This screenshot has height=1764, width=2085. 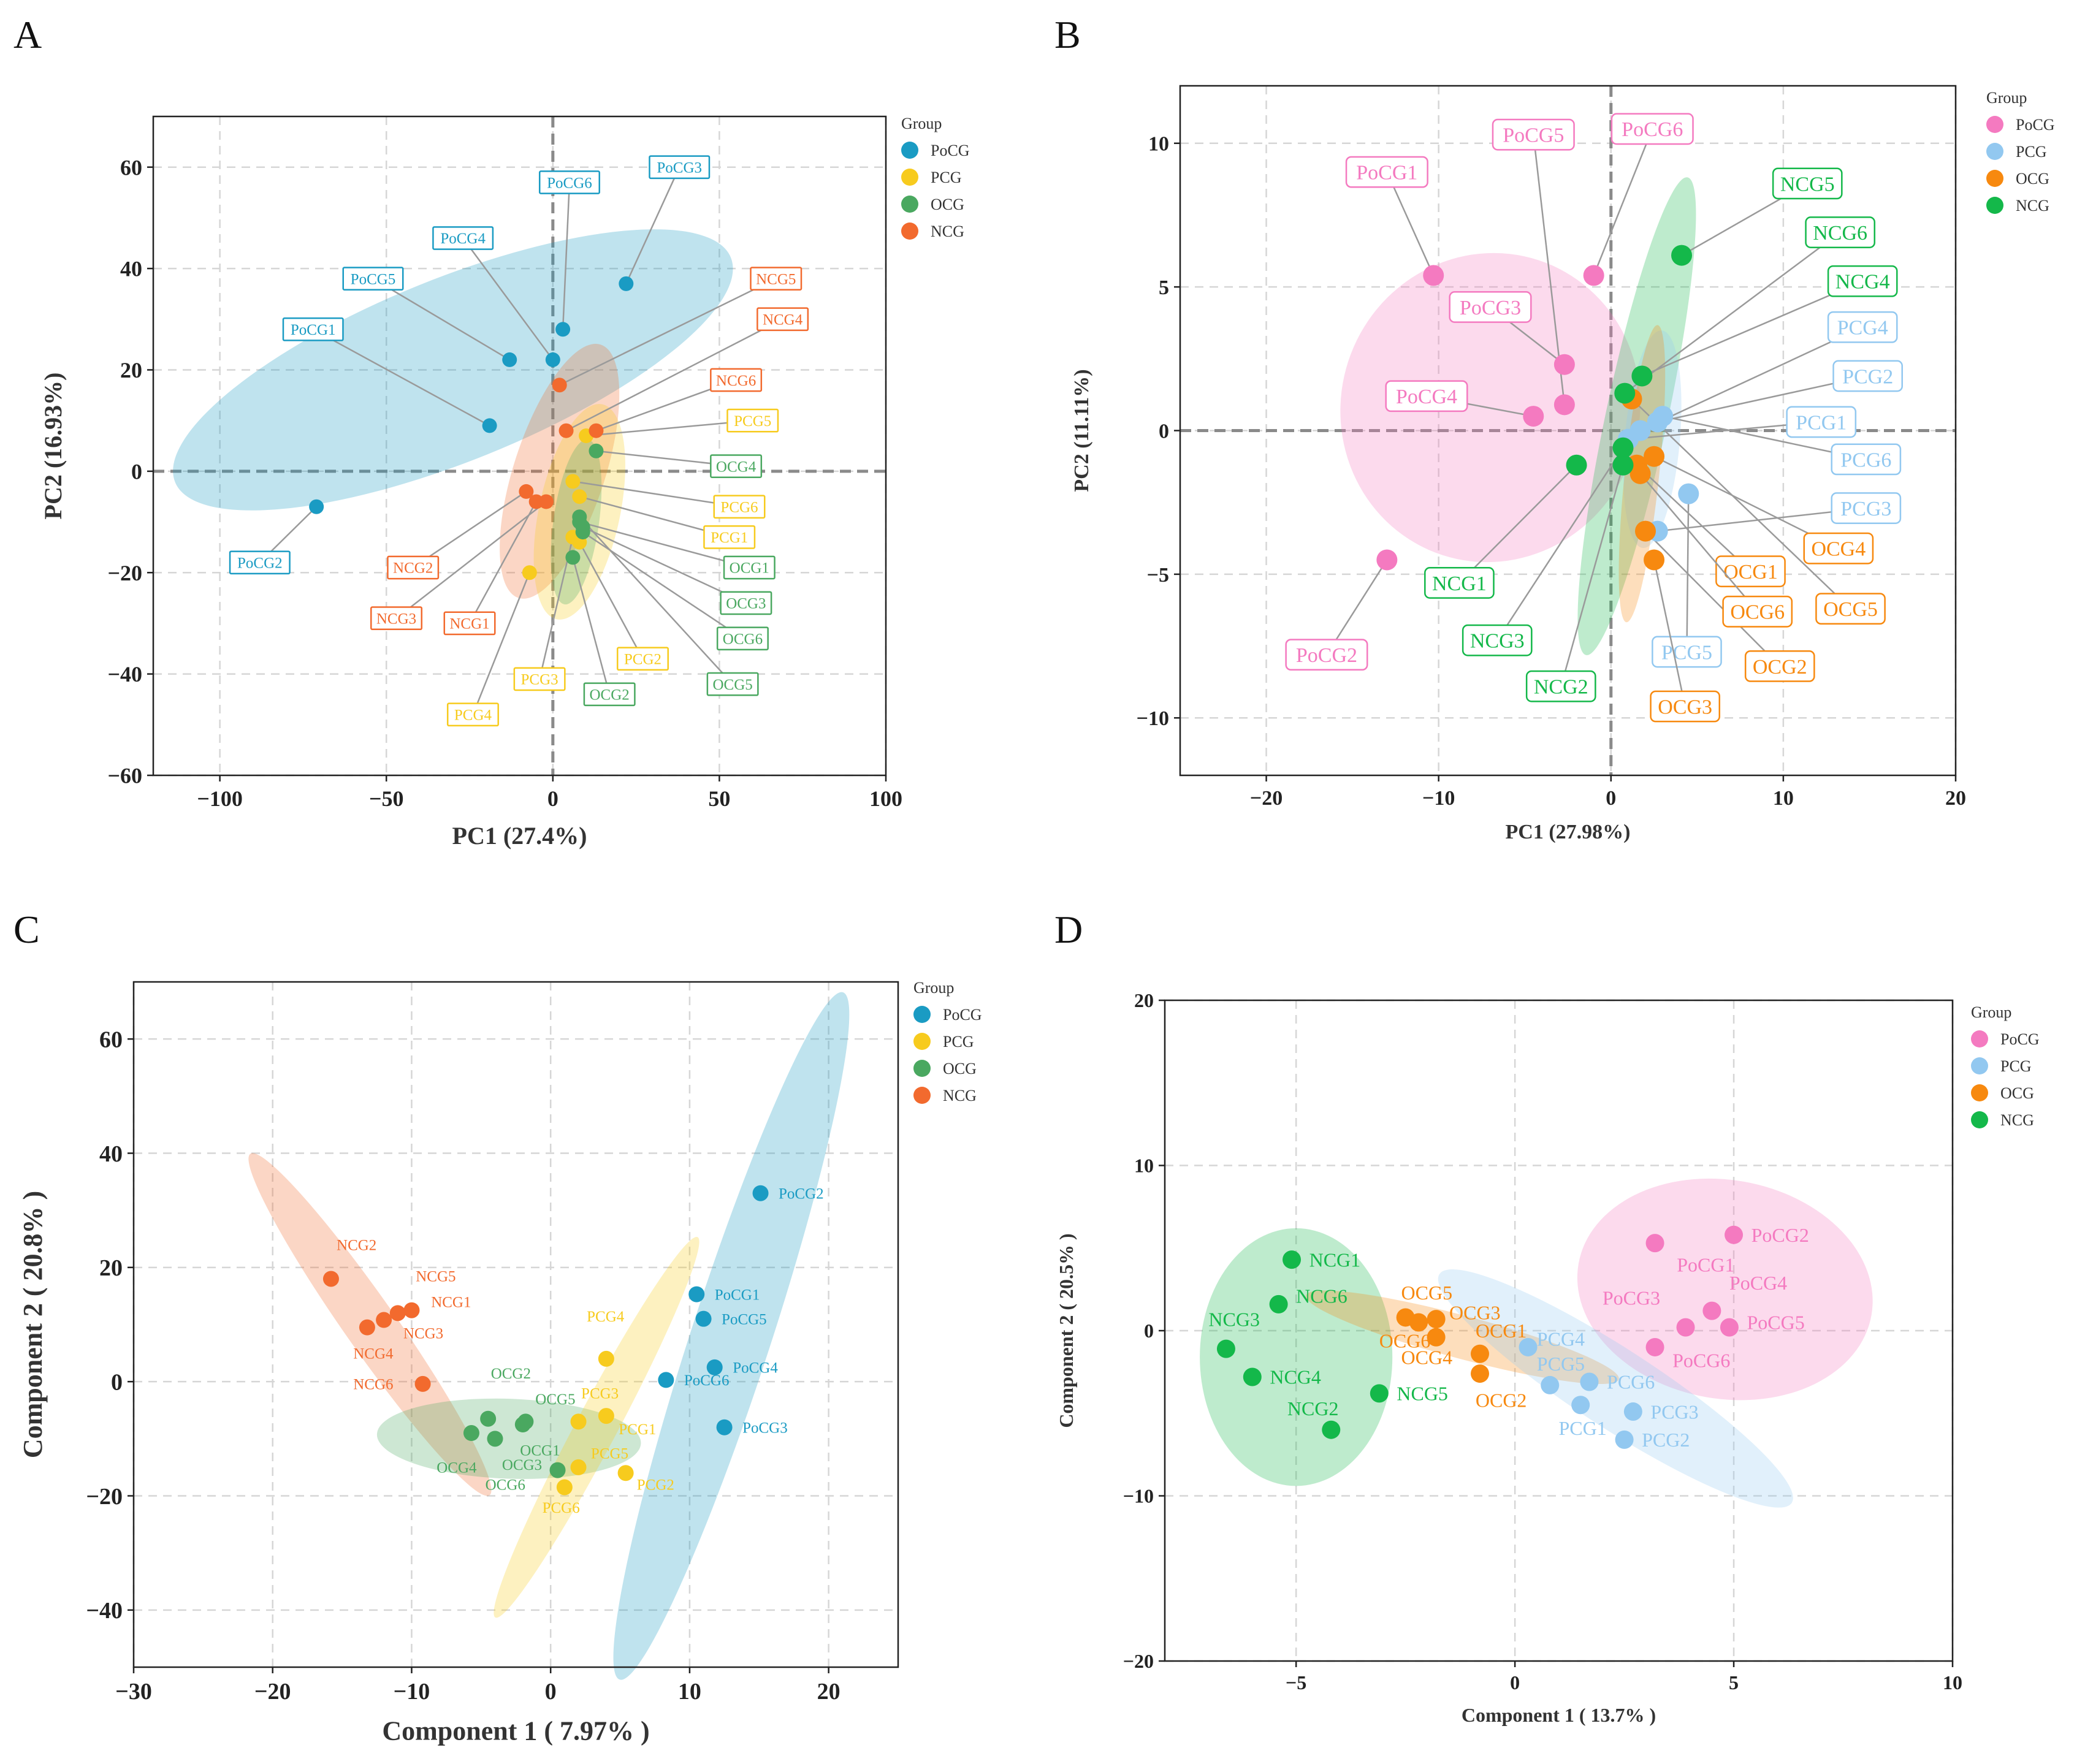 What do you see at coordinates (1068, 929) in the screenshot?
I see `panel-letter-d: D` at bounding box center [1068, 929].